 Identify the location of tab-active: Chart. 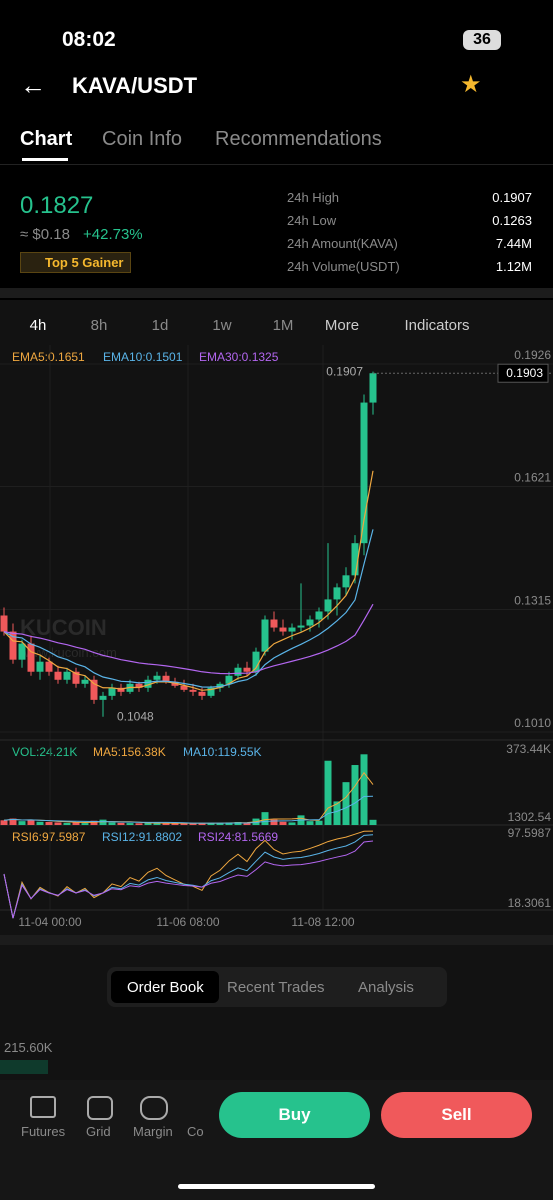
(46, 139).